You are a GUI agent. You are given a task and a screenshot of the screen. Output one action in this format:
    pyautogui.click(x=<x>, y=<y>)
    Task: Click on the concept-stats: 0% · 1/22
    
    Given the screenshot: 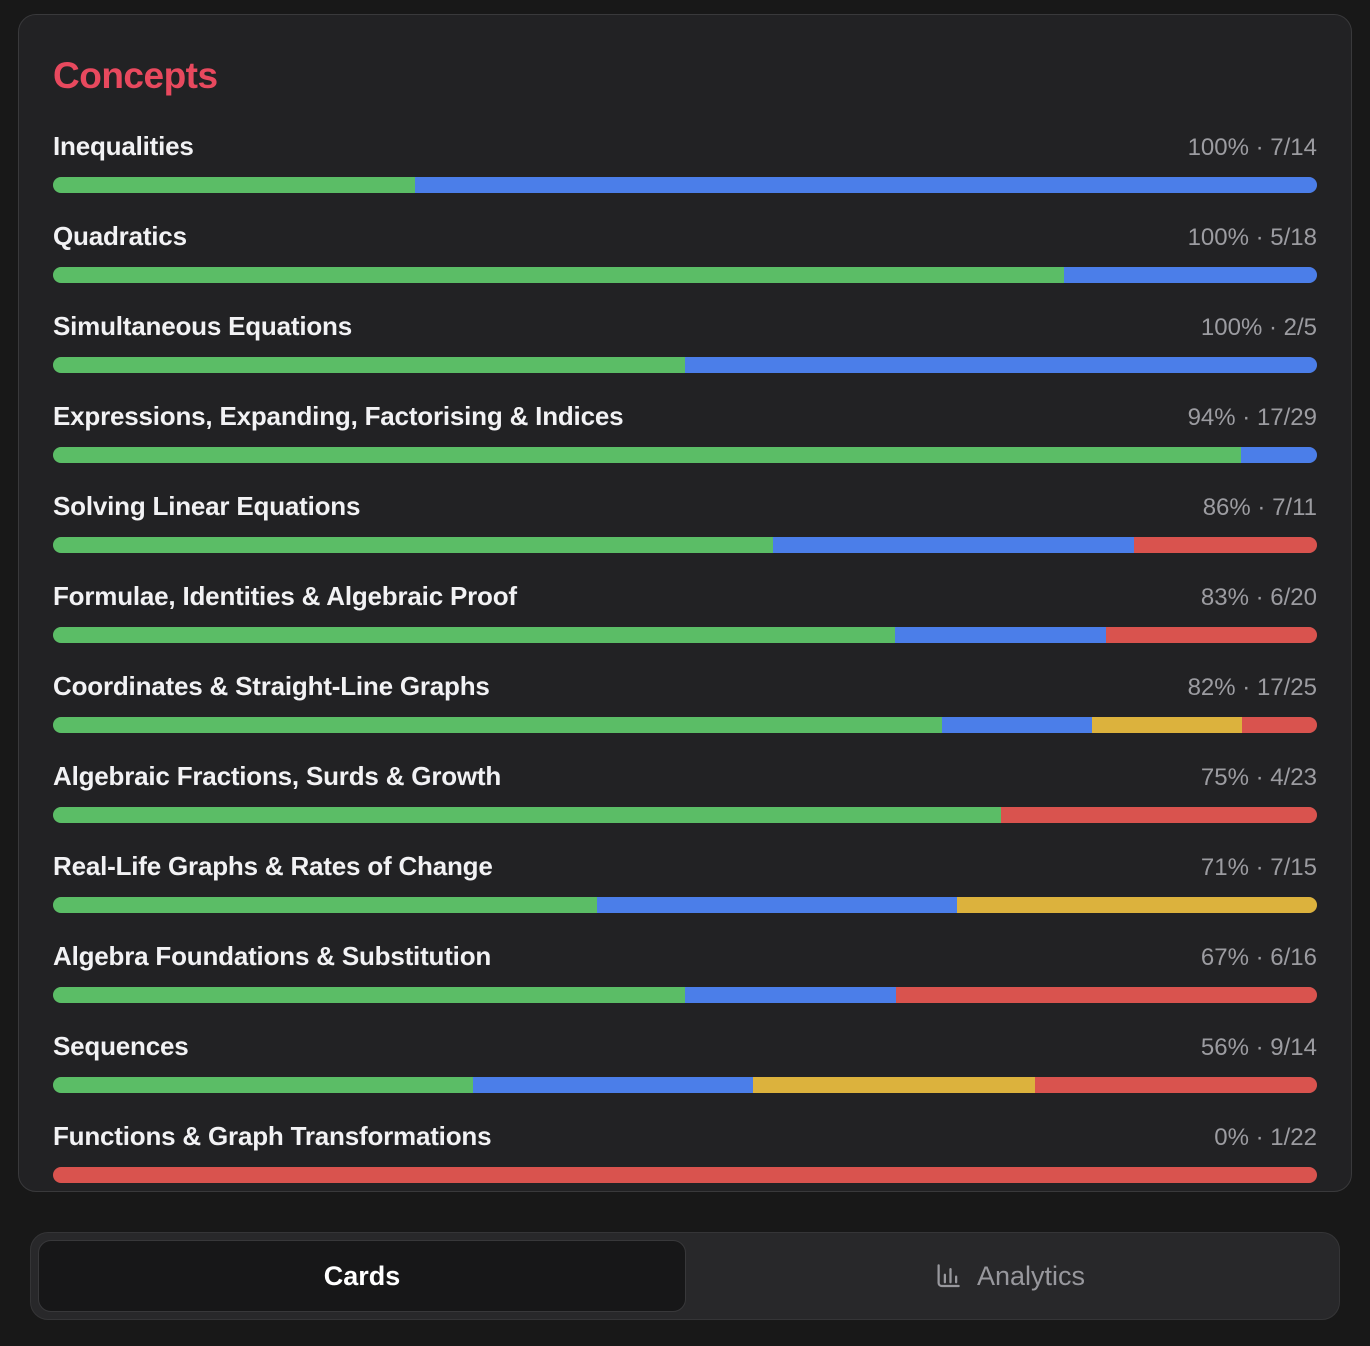 What is the action you would take?
    pyautogui.click(x=1265, y=1137)
    